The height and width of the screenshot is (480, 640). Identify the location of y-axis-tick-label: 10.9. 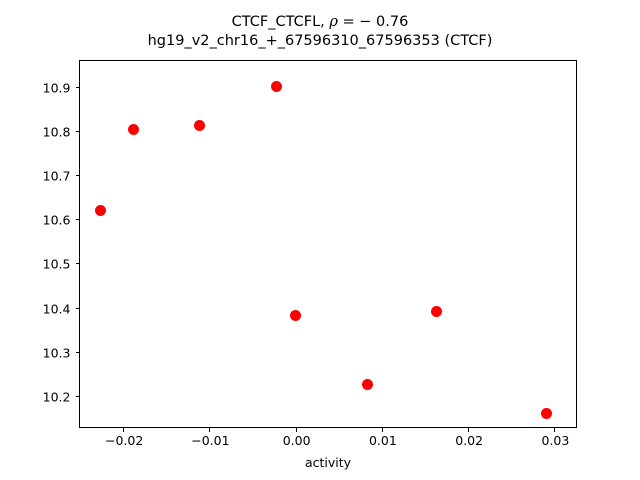
(56, 88).